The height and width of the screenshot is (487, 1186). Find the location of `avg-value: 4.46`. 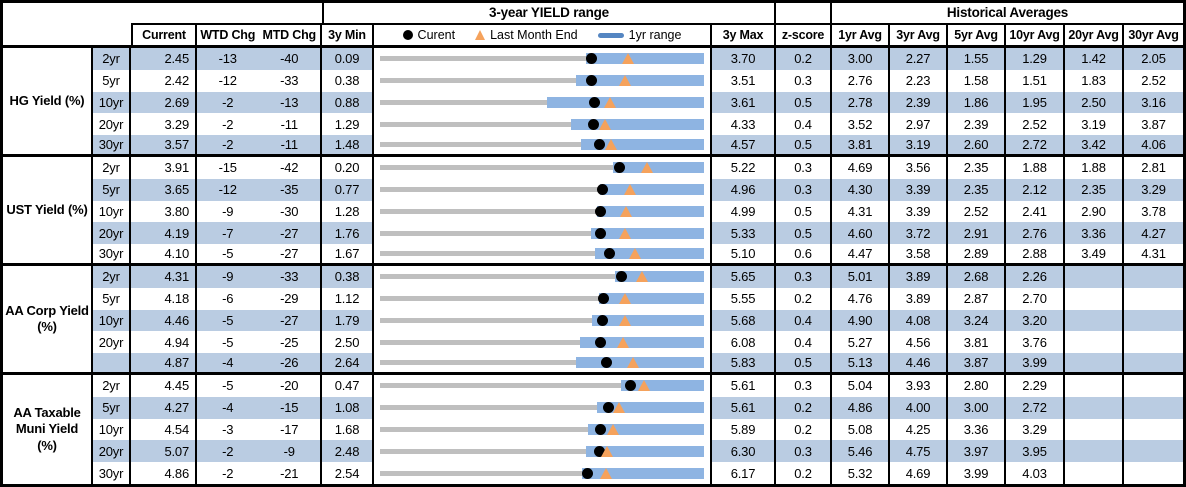

avg-value: 4.46 is located at coordinates (919, 364).